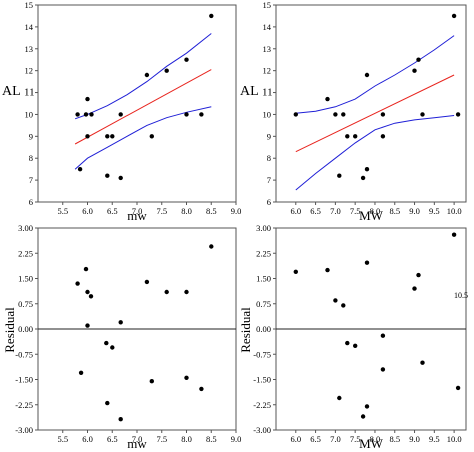  What do you see at coordinates (25, 228) in the screenshot?
I see `y-tick-label: 3.00` at bounding box center [25, 228].